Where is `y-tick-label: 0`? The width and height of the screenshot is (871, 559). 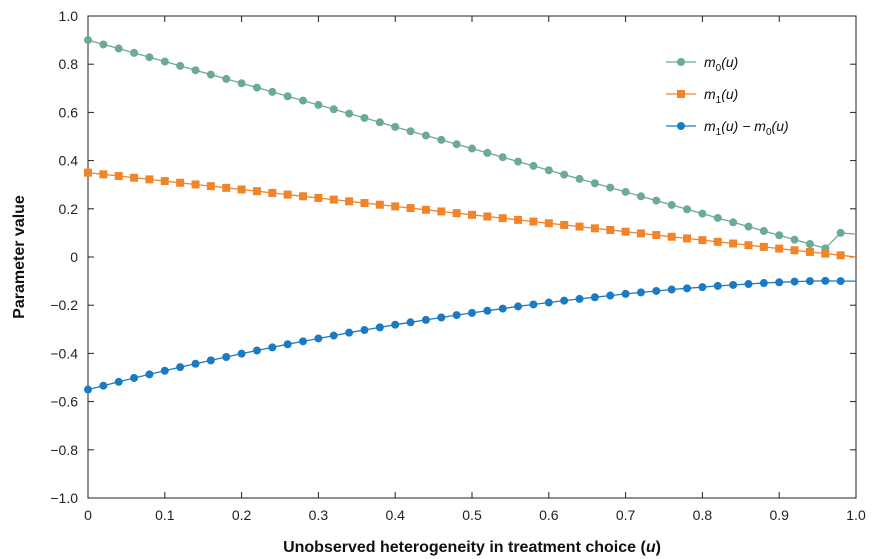 y-tick-label: 0 is located at coordinates (74, 257).